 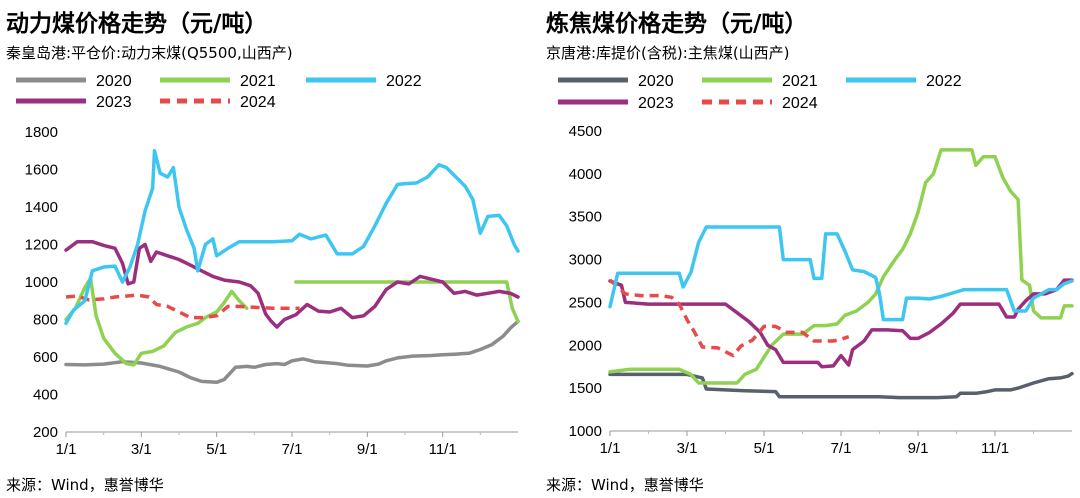 What do you see at coordinates (668, 53) in the screenshot?
I see `chart-subtitle: 京唐港:库提价(含税):主焦煤(山西产)` at bounding box center [668, 53].